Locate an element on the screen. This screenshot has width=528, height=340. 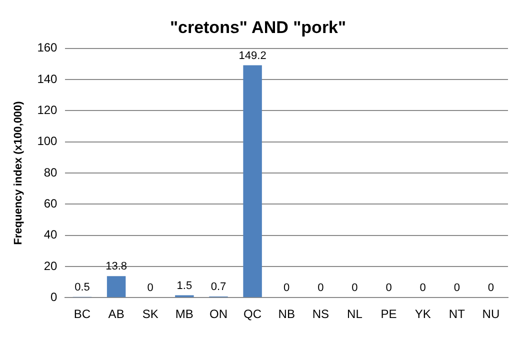
x-tick-label: SK is located at coordinates (150, 314).